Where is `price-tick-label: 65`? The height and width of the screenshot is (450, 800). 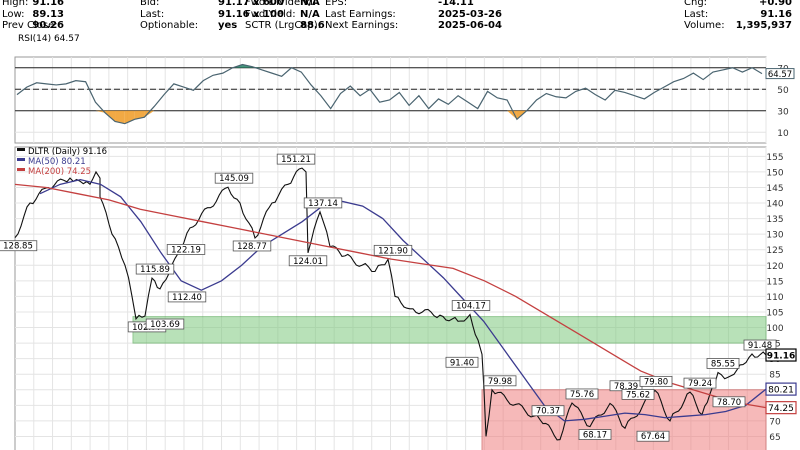 price-tick-label: 65 is located at coordinates (774, 438).